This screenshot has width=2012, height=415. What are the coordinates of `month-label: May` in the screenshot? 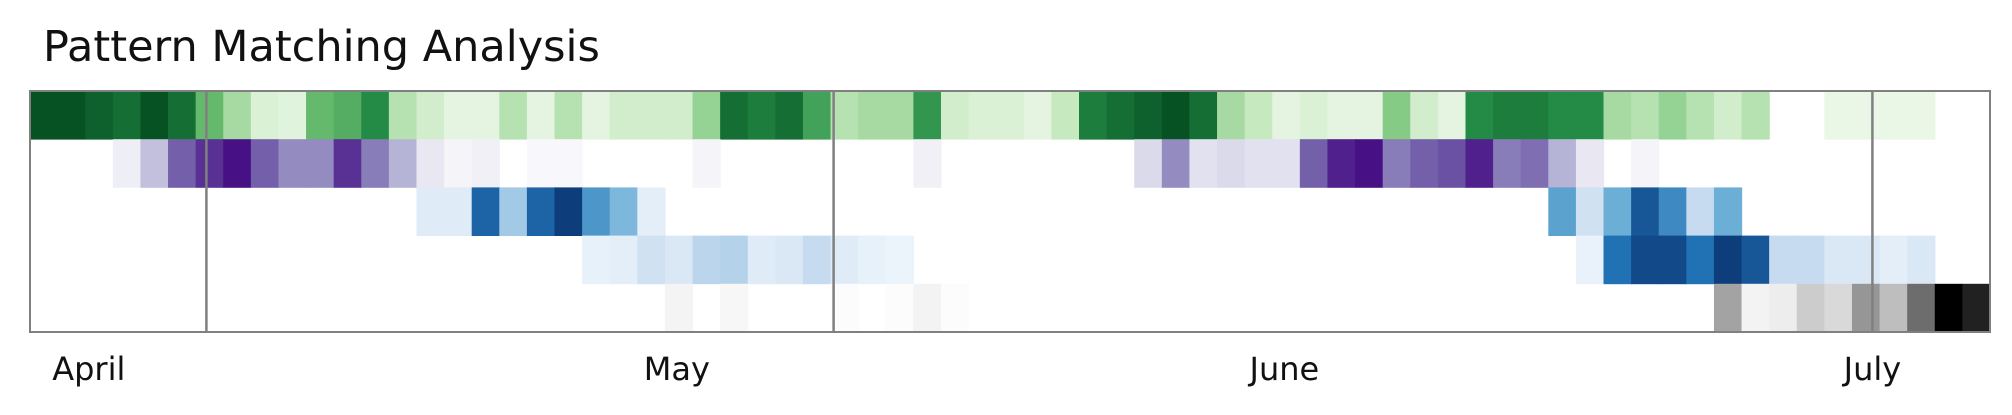 It's located at (677, 369).